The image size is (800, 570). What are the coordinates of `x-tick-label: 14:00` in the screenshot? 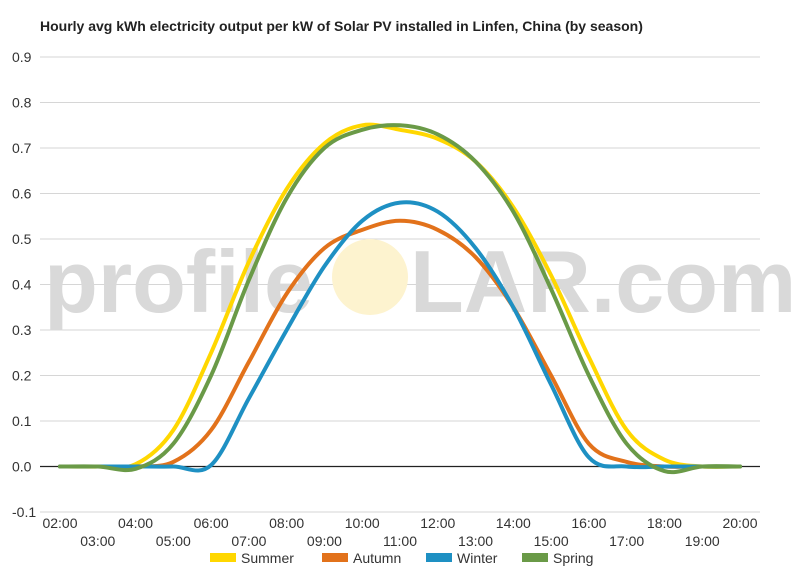 It's located at (513, 523).